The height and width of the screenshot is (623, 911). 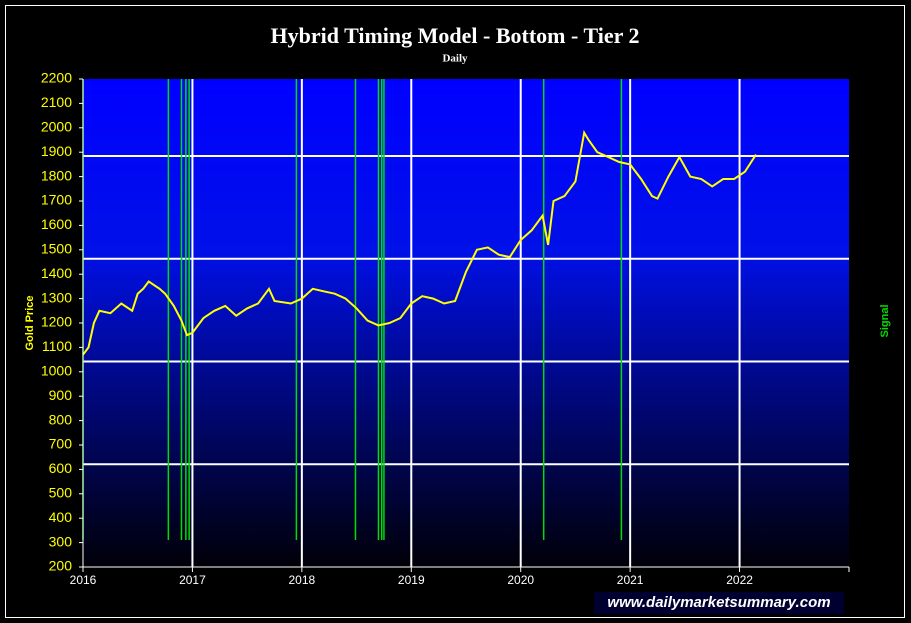 What do you see at coordinates (630, 580) in the screenshot?
I see `x-tick-label: 2021` at bounding box center [630, 580].